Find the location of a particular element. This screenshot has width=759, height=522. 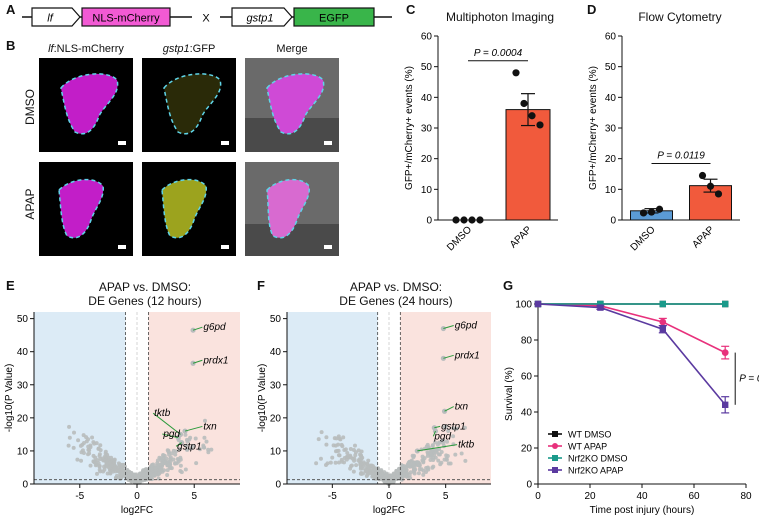

chart-g-legend-label: WT DMSO is located at coordinates (589, 435).